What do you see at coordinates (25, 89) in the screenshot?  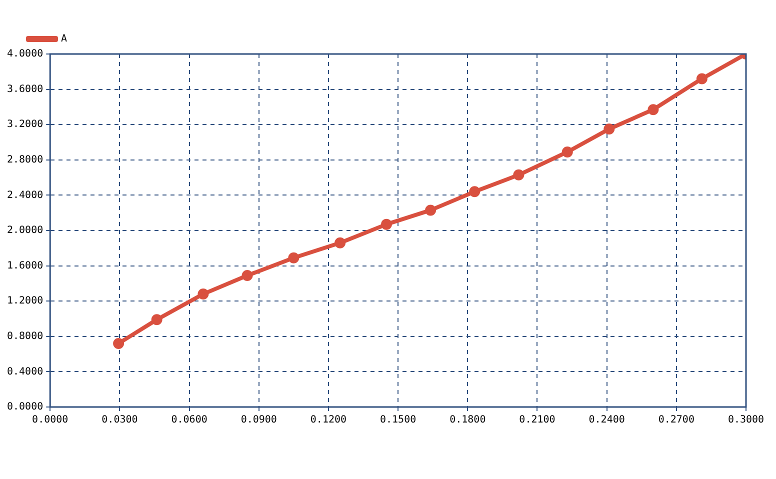 I see `y-tick-label: 3.6000` at bounding box center [25, 89].